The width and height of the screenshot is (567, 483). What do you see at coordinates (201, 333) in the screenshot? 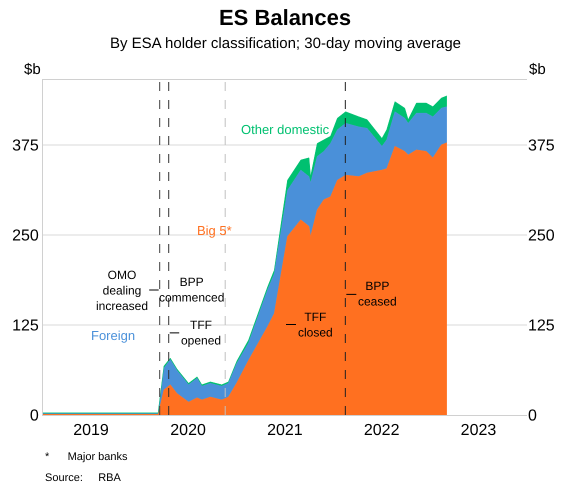
I see `ref-line-label: TFF opened` at bounding box center [201, 333].